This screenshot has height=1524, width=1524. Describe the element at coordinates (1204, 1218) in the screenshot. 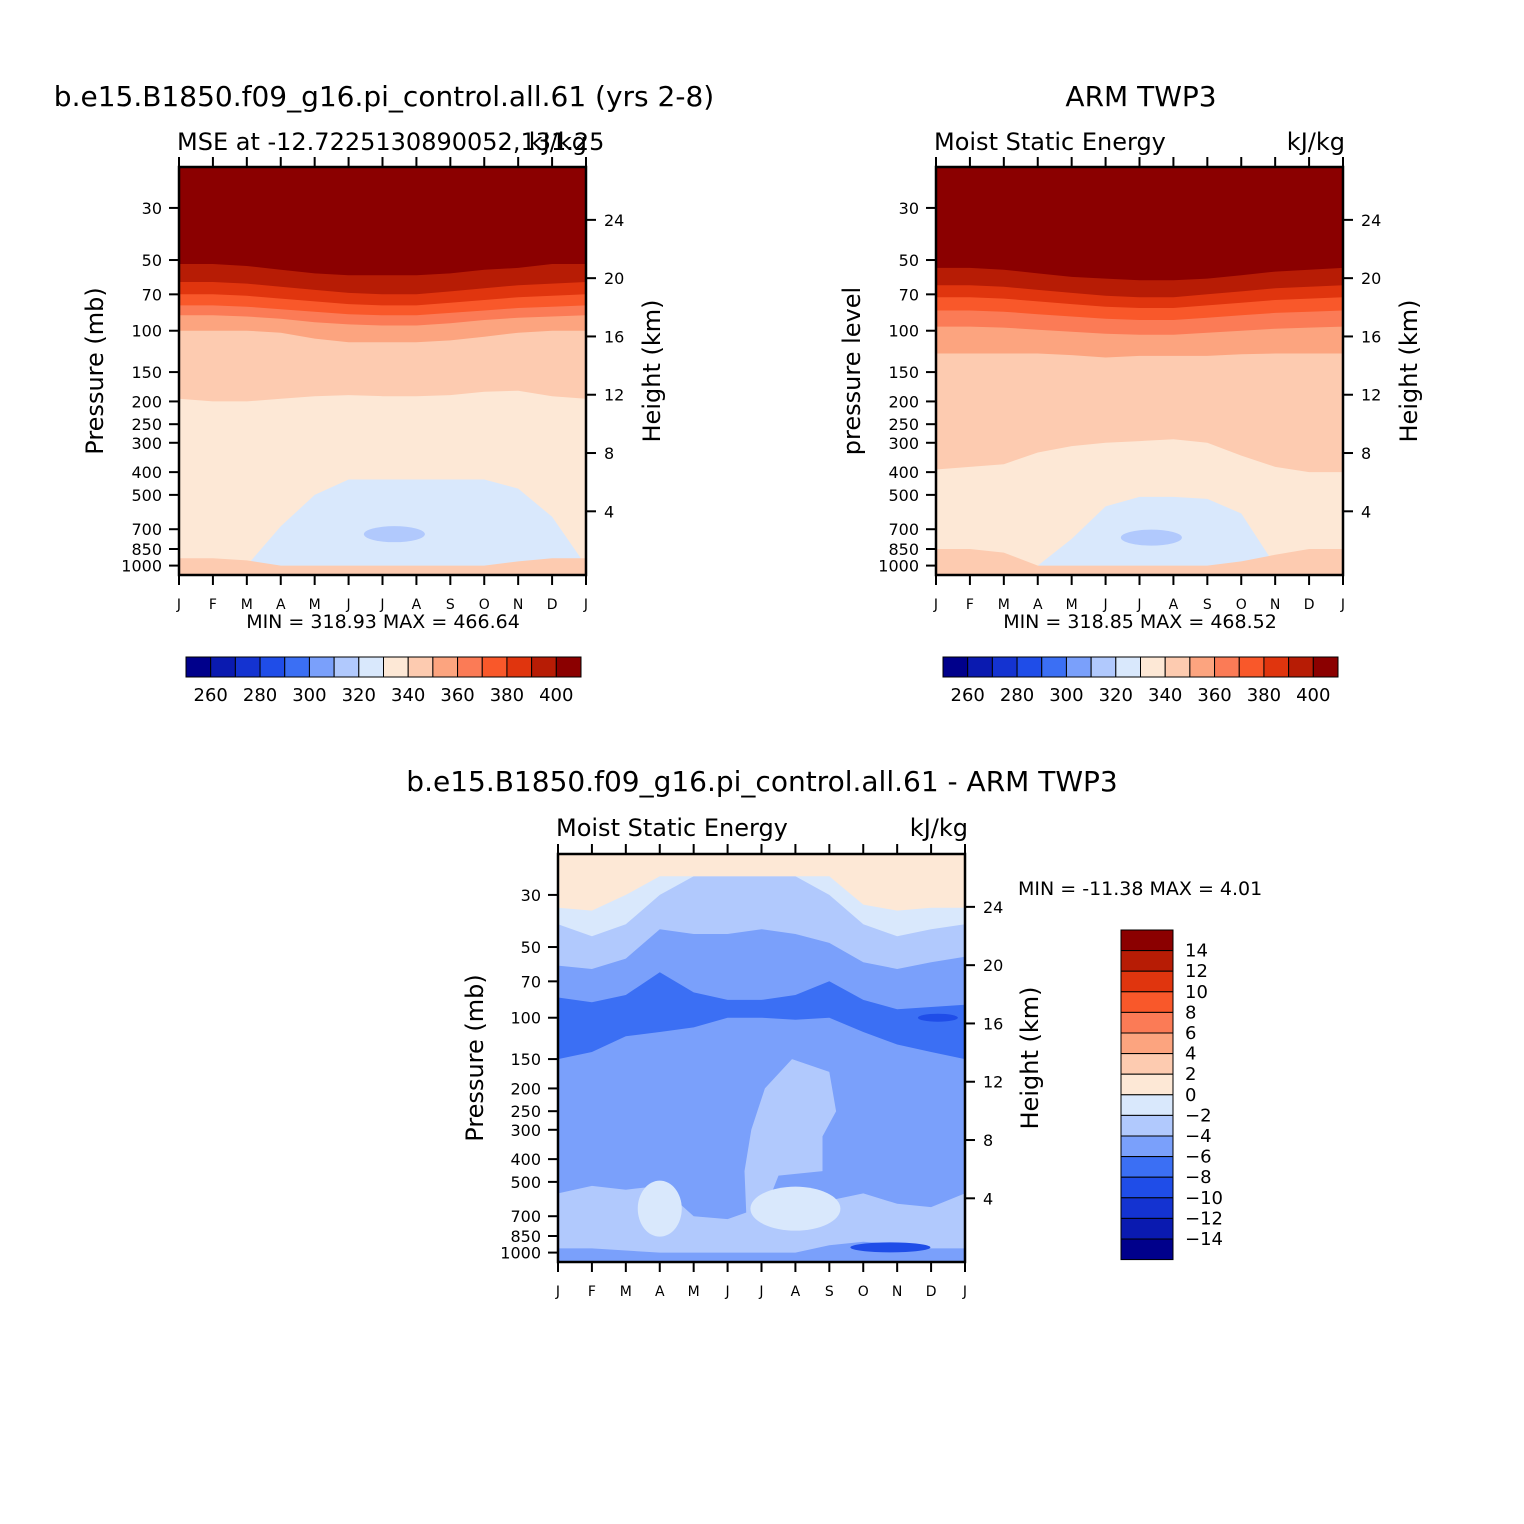

I see `colorbar-label: −12` at that location.